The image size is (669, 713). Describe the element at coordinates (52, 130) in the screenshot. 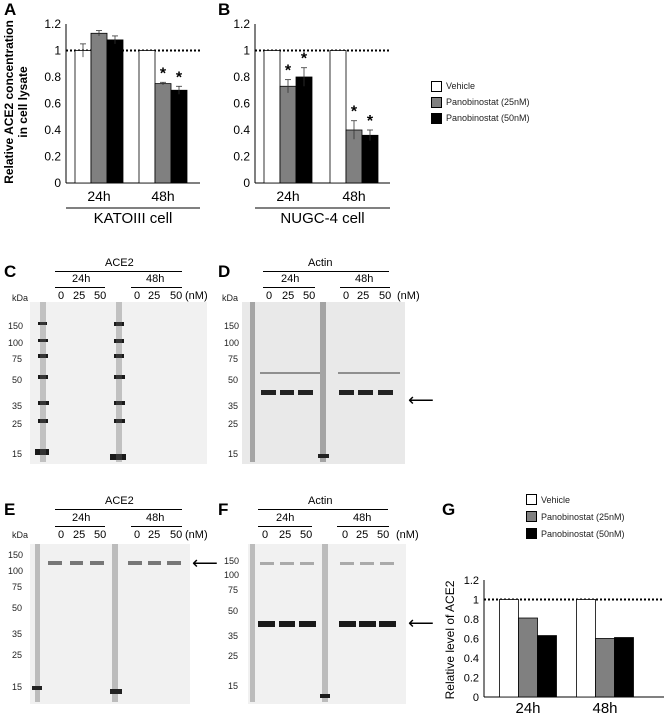

I see `y-tick-label: 0.4` at that location.